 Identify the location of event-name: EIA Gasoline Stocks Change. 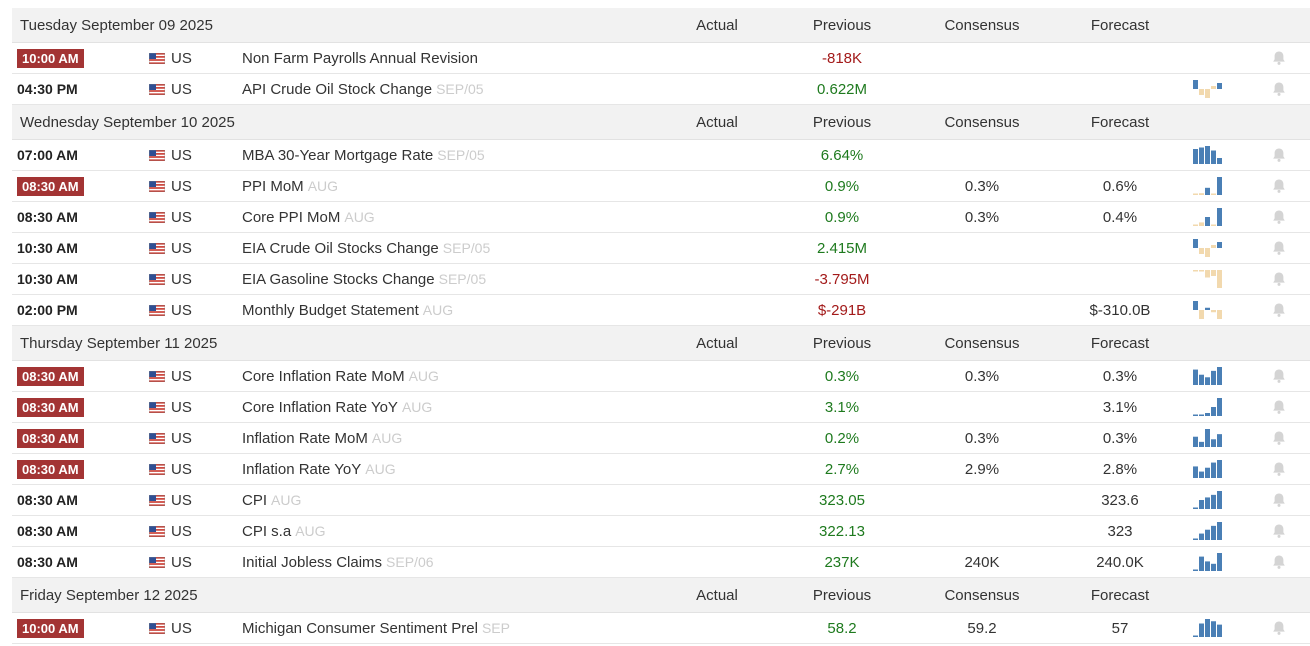
(338, 279).